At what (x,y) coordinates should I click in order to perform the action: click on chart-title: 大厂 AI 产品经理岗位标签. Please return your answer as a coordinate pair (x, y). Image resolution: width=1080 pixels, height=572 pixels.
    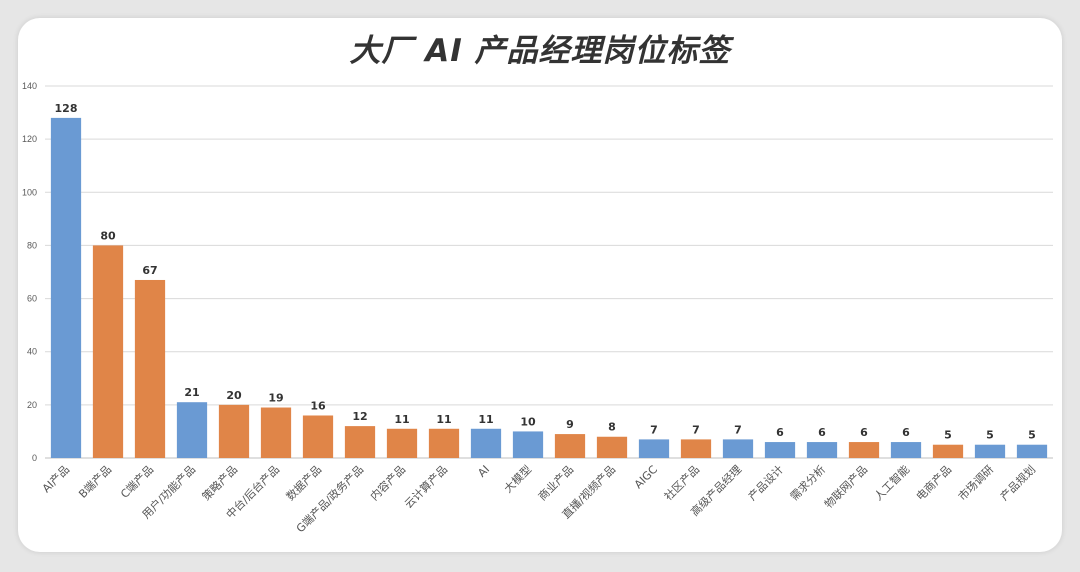
    Looking at the image, I should click on (540, 51).